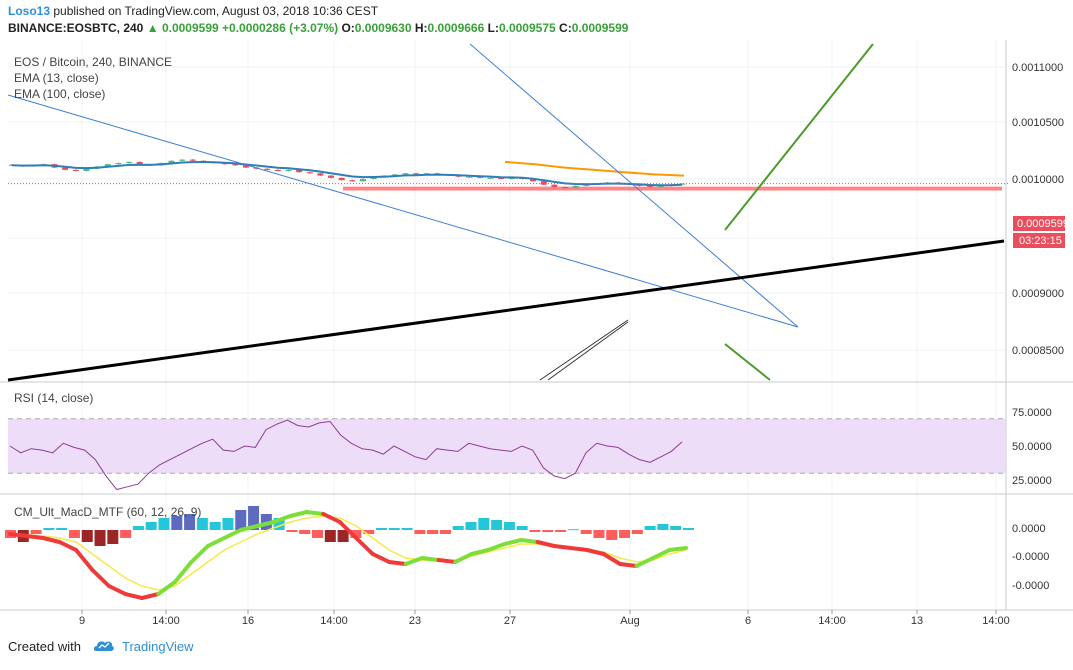 Image resolution: width=1073 pixels, height=670 pixels. I want to click on low-value: 0.0009575, so click(527, 28).